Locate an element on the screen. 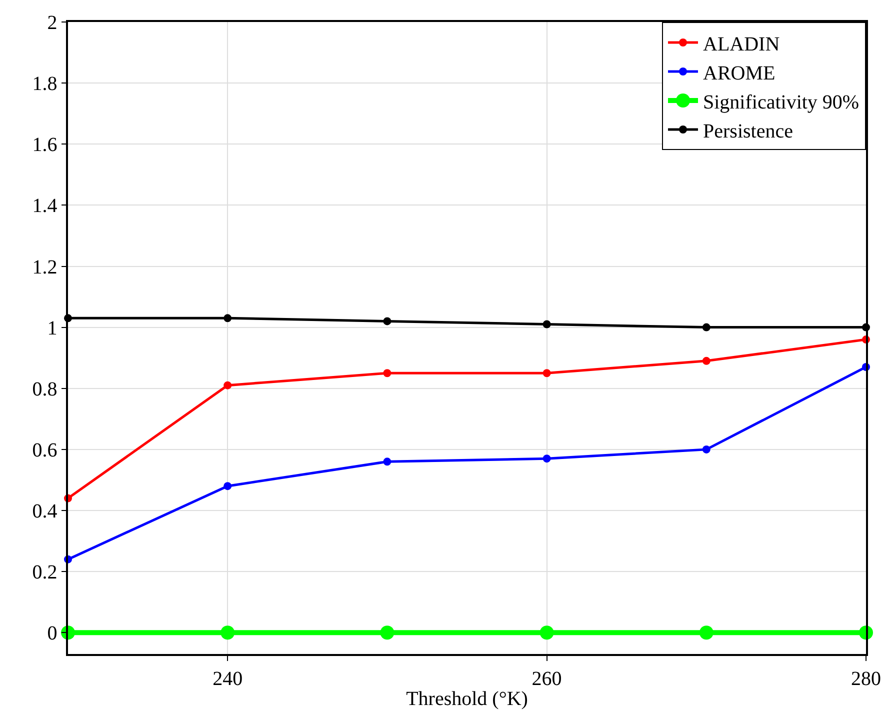 The image size is (893, 718). x-tick-label: 280 is located at coordinates (866, 679).